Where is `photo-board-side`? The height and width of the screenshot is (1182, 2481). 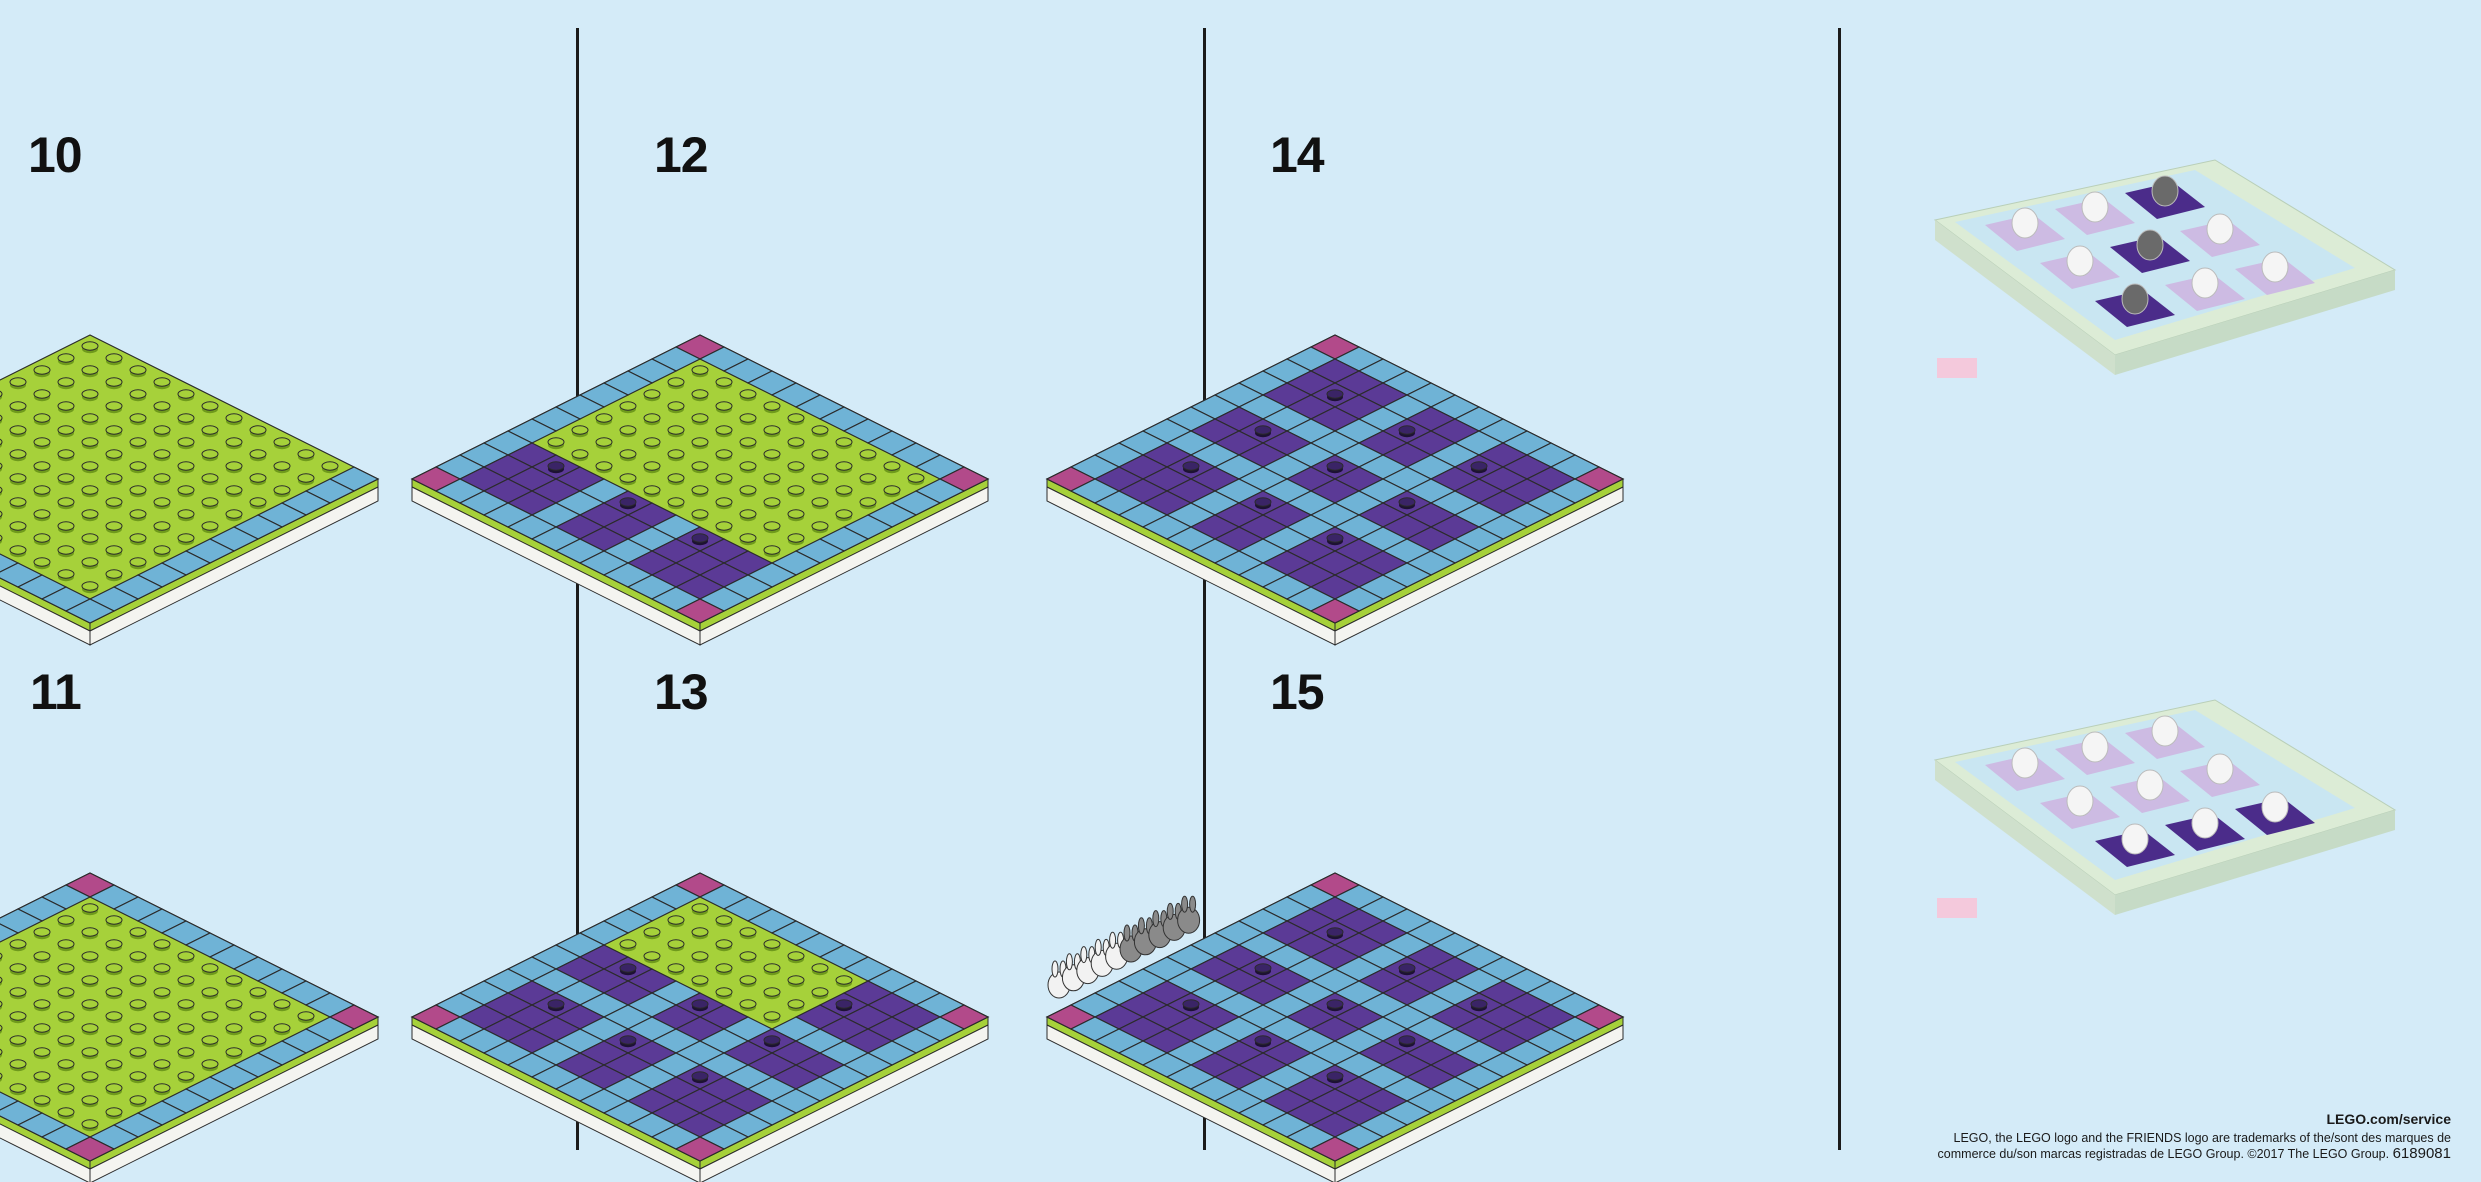 photo-board-side is located at coordinates (2025, 297).